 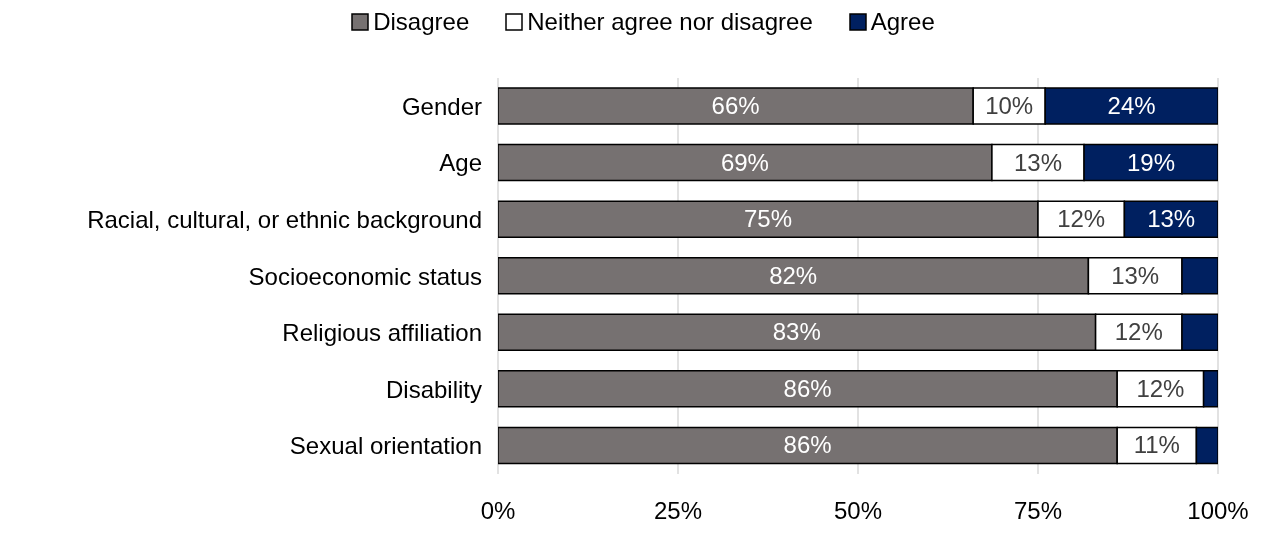 I want to click on x-tick-label: 25%, so click(x=678, y=511).